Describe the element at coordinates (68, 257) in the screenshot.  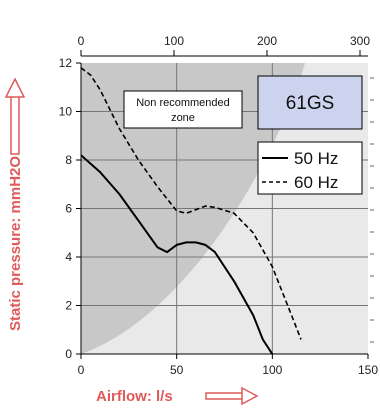
I see `y-tick-label-2: 4` at that location.